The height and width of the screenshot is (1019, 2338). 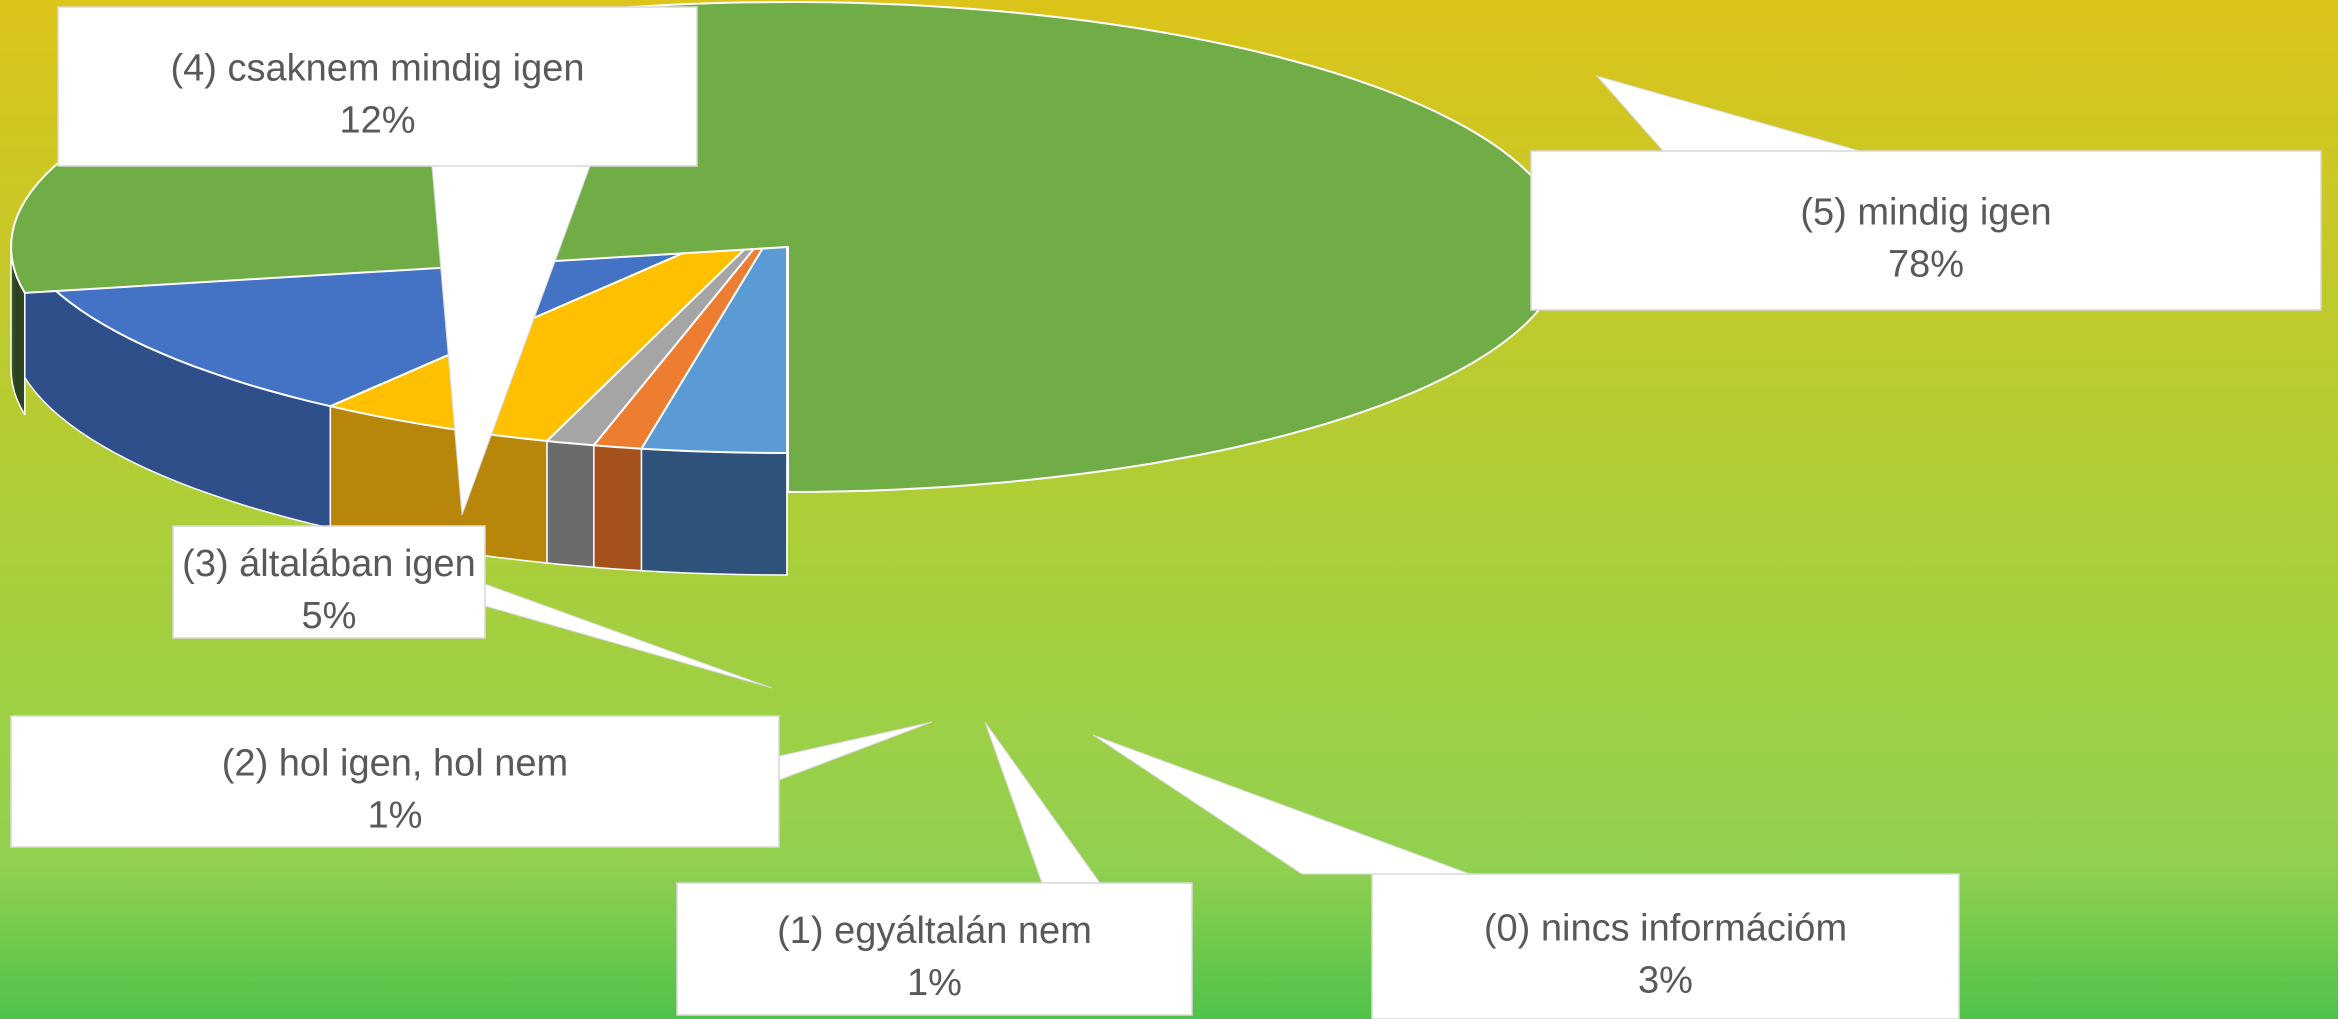 I want to click on data-label-value: 5%, so click(x=329, y=616).